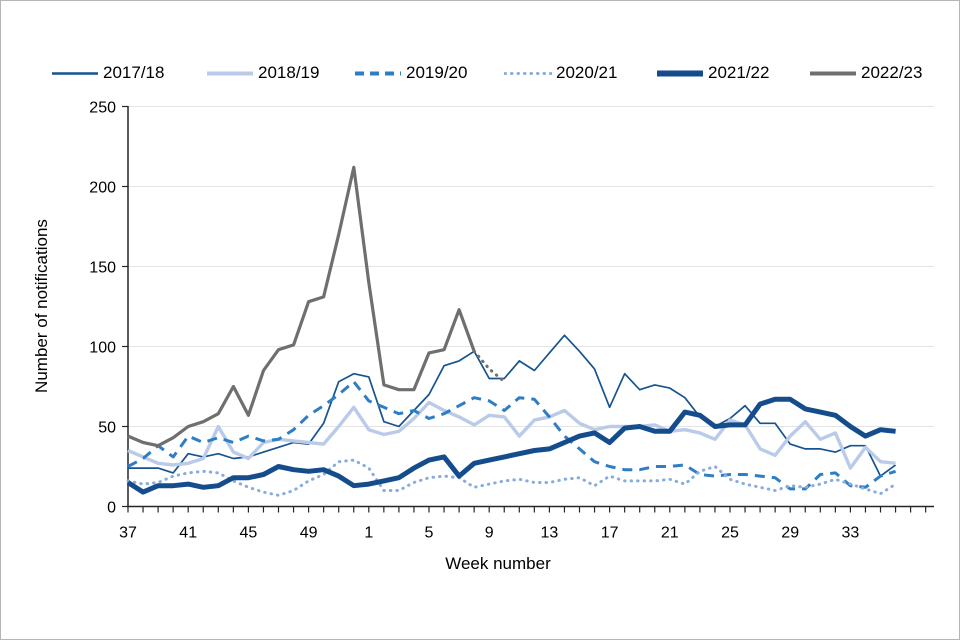  Describe the element at coordinates (528, 73) in the screenshot. I see `legend-swatch-dotted-line` at that location.